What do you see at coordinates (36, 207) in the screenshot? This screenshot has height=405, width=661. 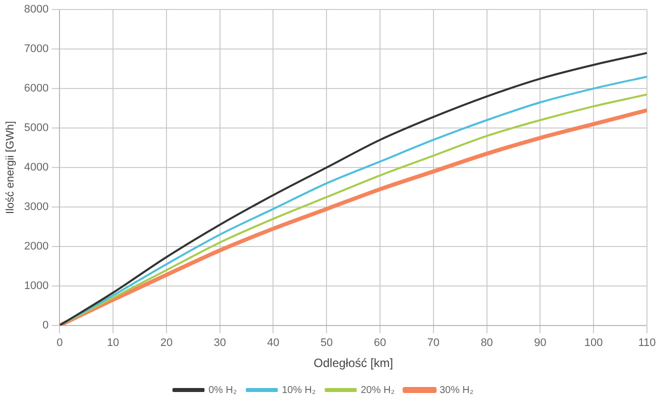 I see `y-tick-label: 3000` at bounding box center [36, 207].